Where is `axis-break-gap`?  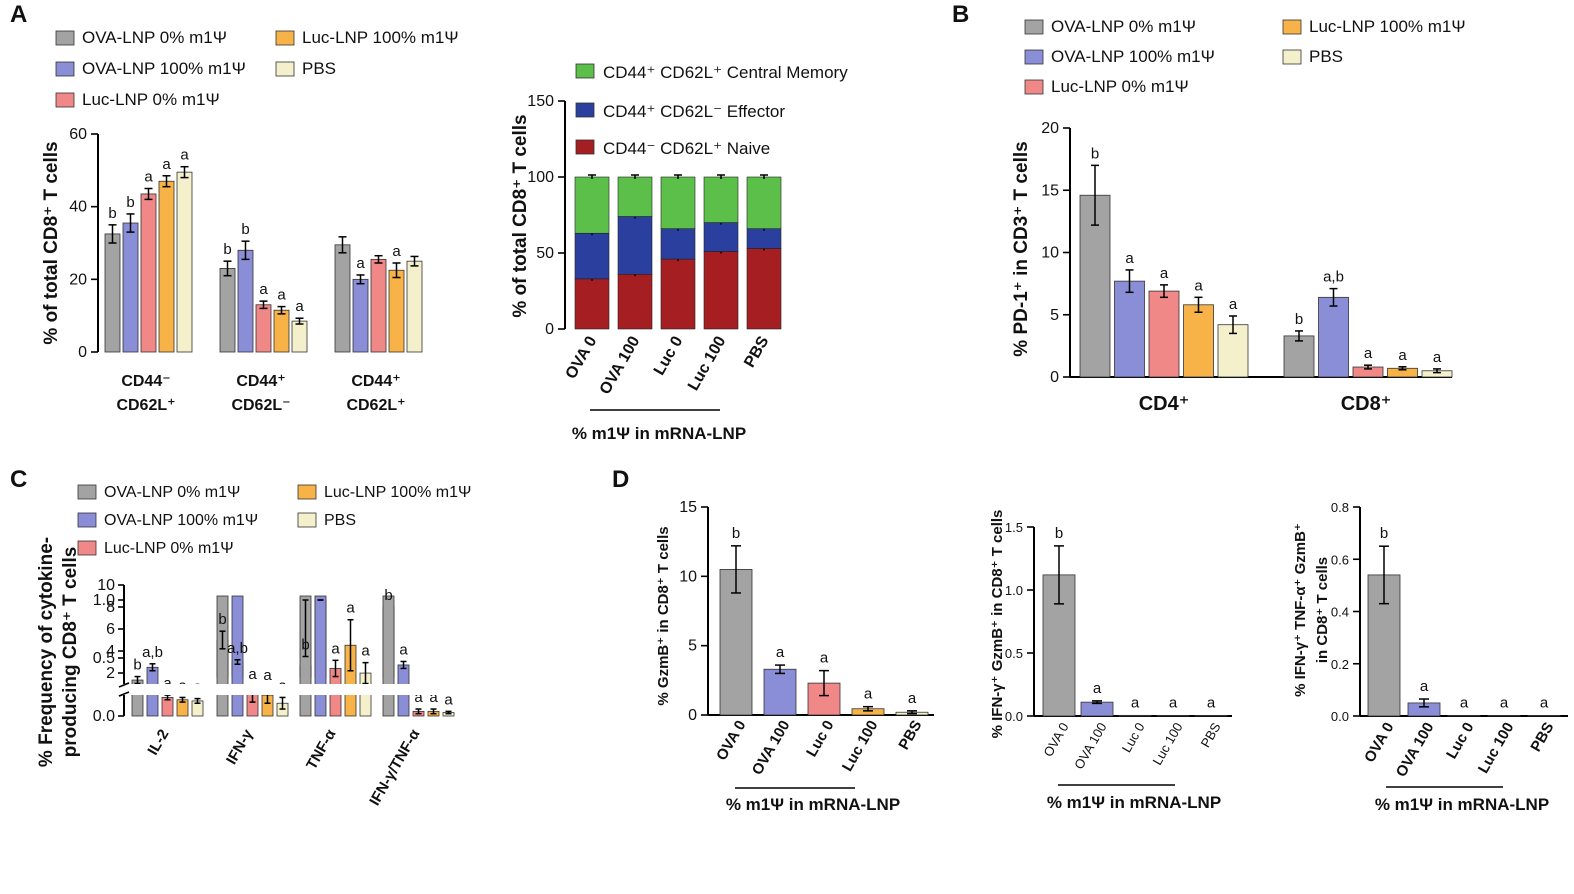
axis-break-gap is located at coordinates (302, 689).